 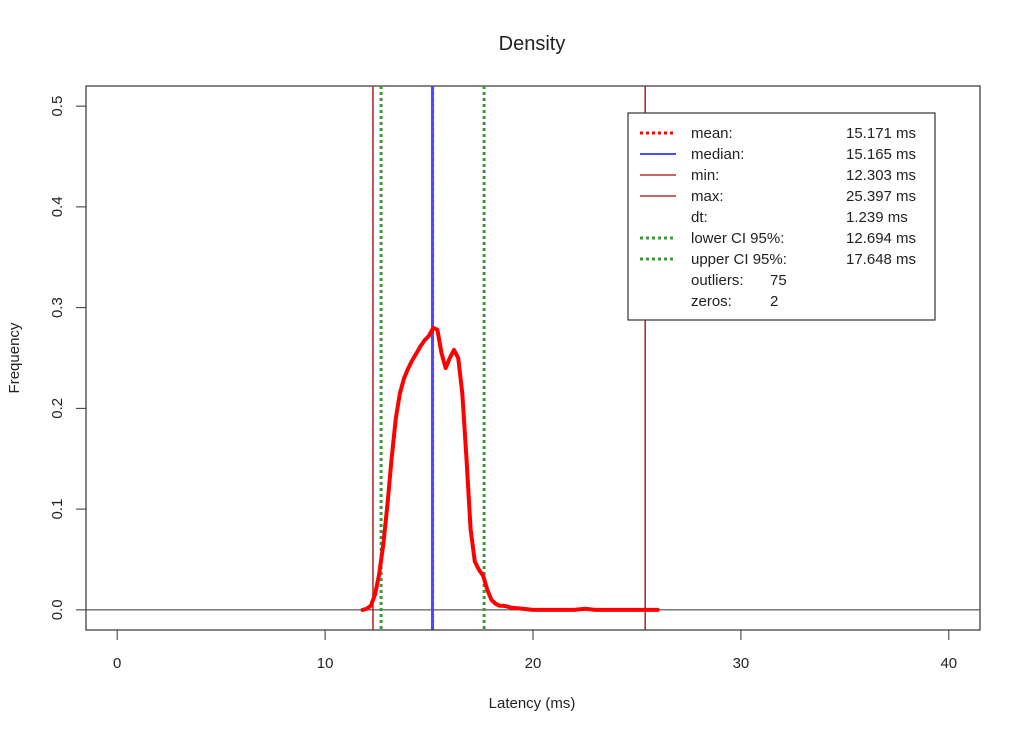 What do you see at coordinates (510, 468) in the screenshot?
I see `density-curve` at bounding box center [510, 468].